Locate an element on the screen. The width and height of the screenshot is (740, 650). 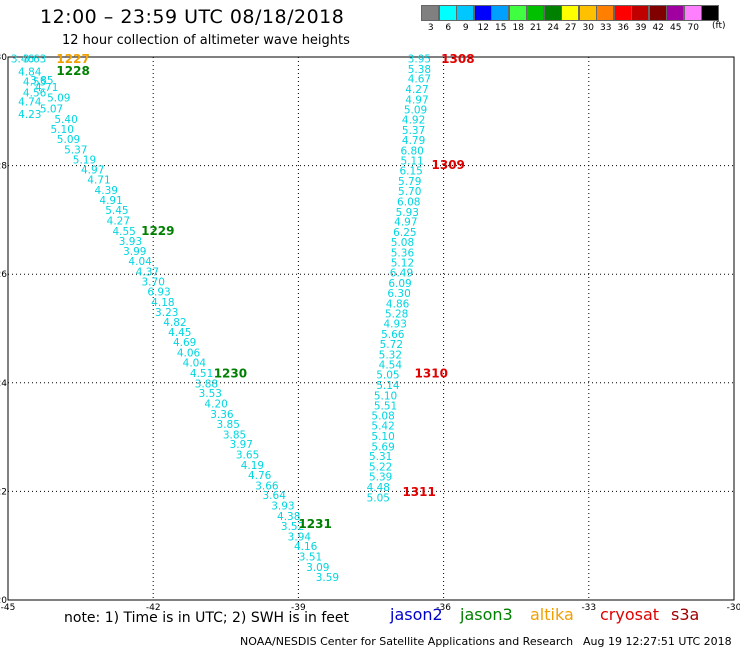
scale-label: 6 is located at coordinates (448, 28).